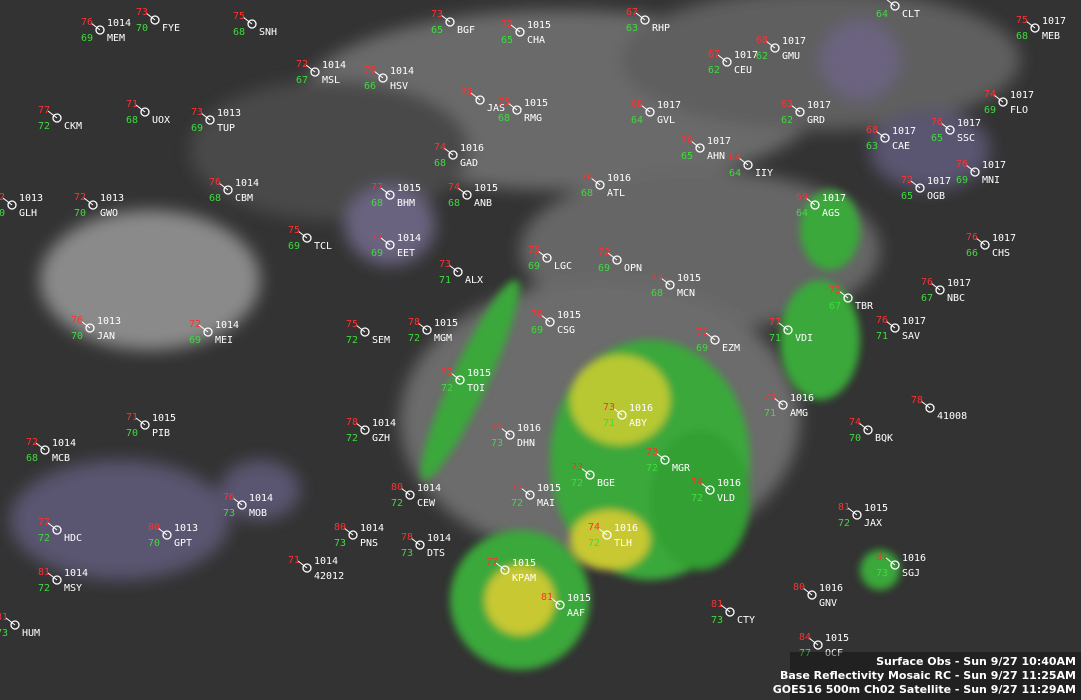  Describe the element at coordinates (837, 638) in the screenshot. I see `pressure: 1015` at that location.